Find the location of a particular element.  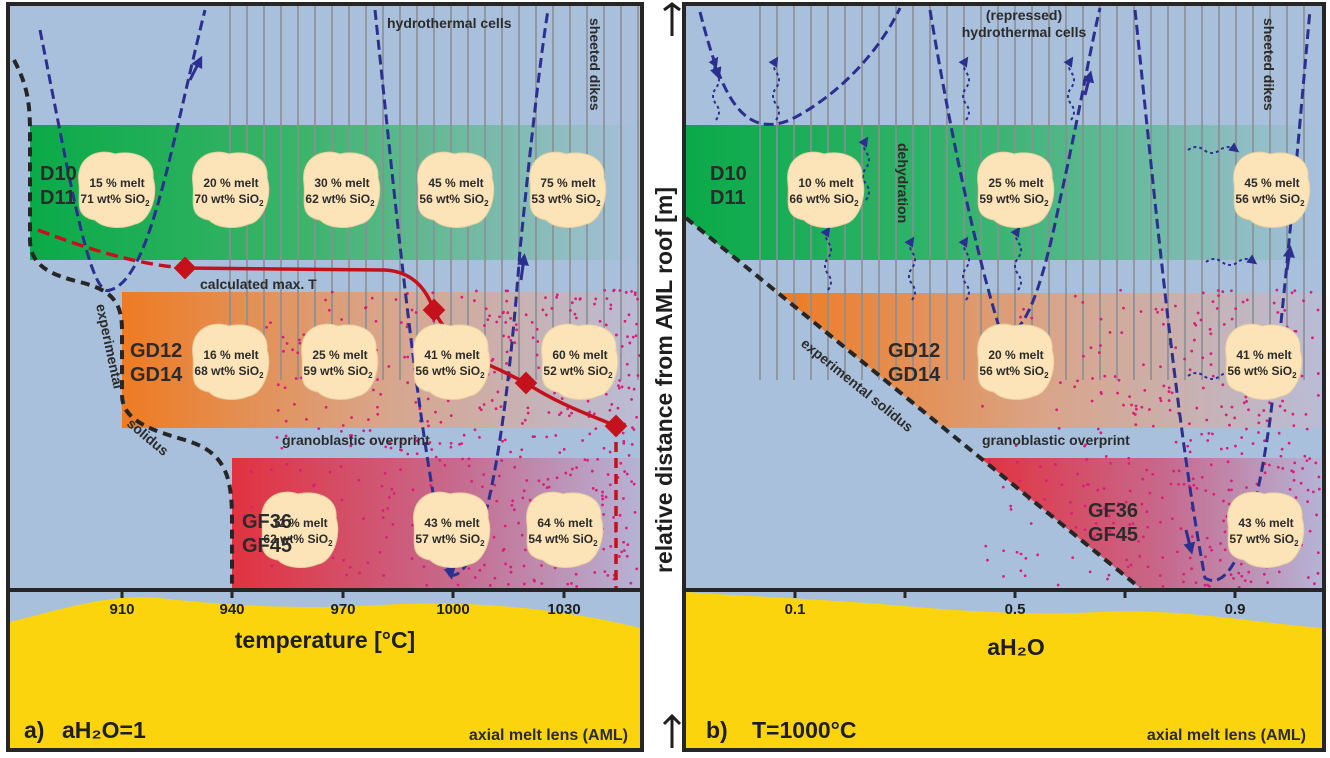

distance-arrow-tail is located at coordinates (672, 732).